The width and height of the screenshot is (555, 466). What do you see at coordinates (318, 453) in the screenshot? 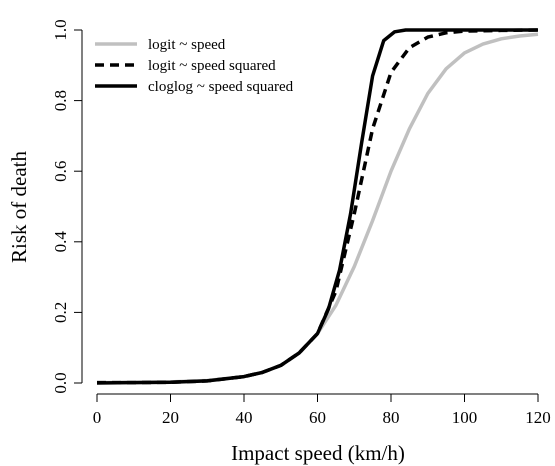
I see `x-axis-label: Impact speed (km/h)` at bounding box center [318, 453].